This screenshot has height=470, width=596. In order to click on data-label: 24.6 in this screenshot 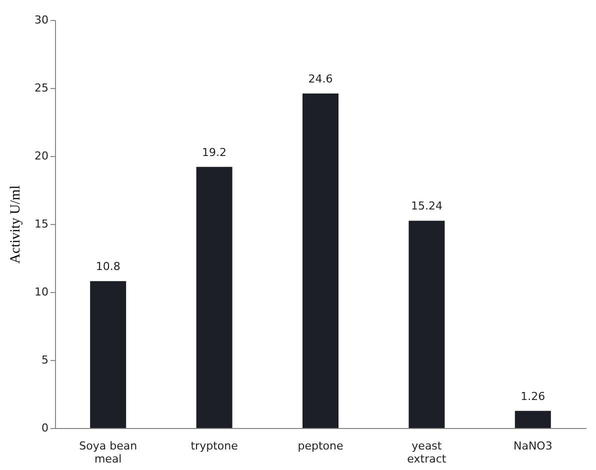, I will do `click(320, 79)`.